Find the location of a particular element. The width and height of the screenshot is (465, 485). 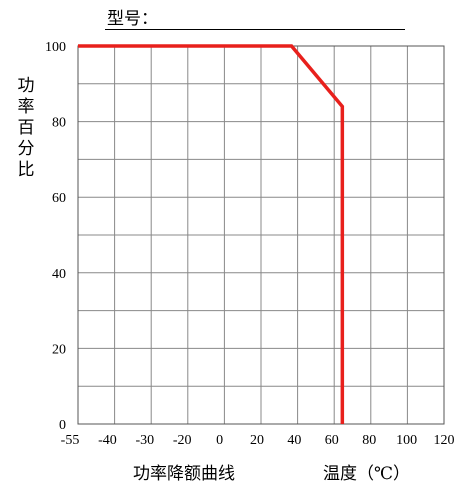

x-axis-label: 温度（℃） is located at coordinates (367, 474).